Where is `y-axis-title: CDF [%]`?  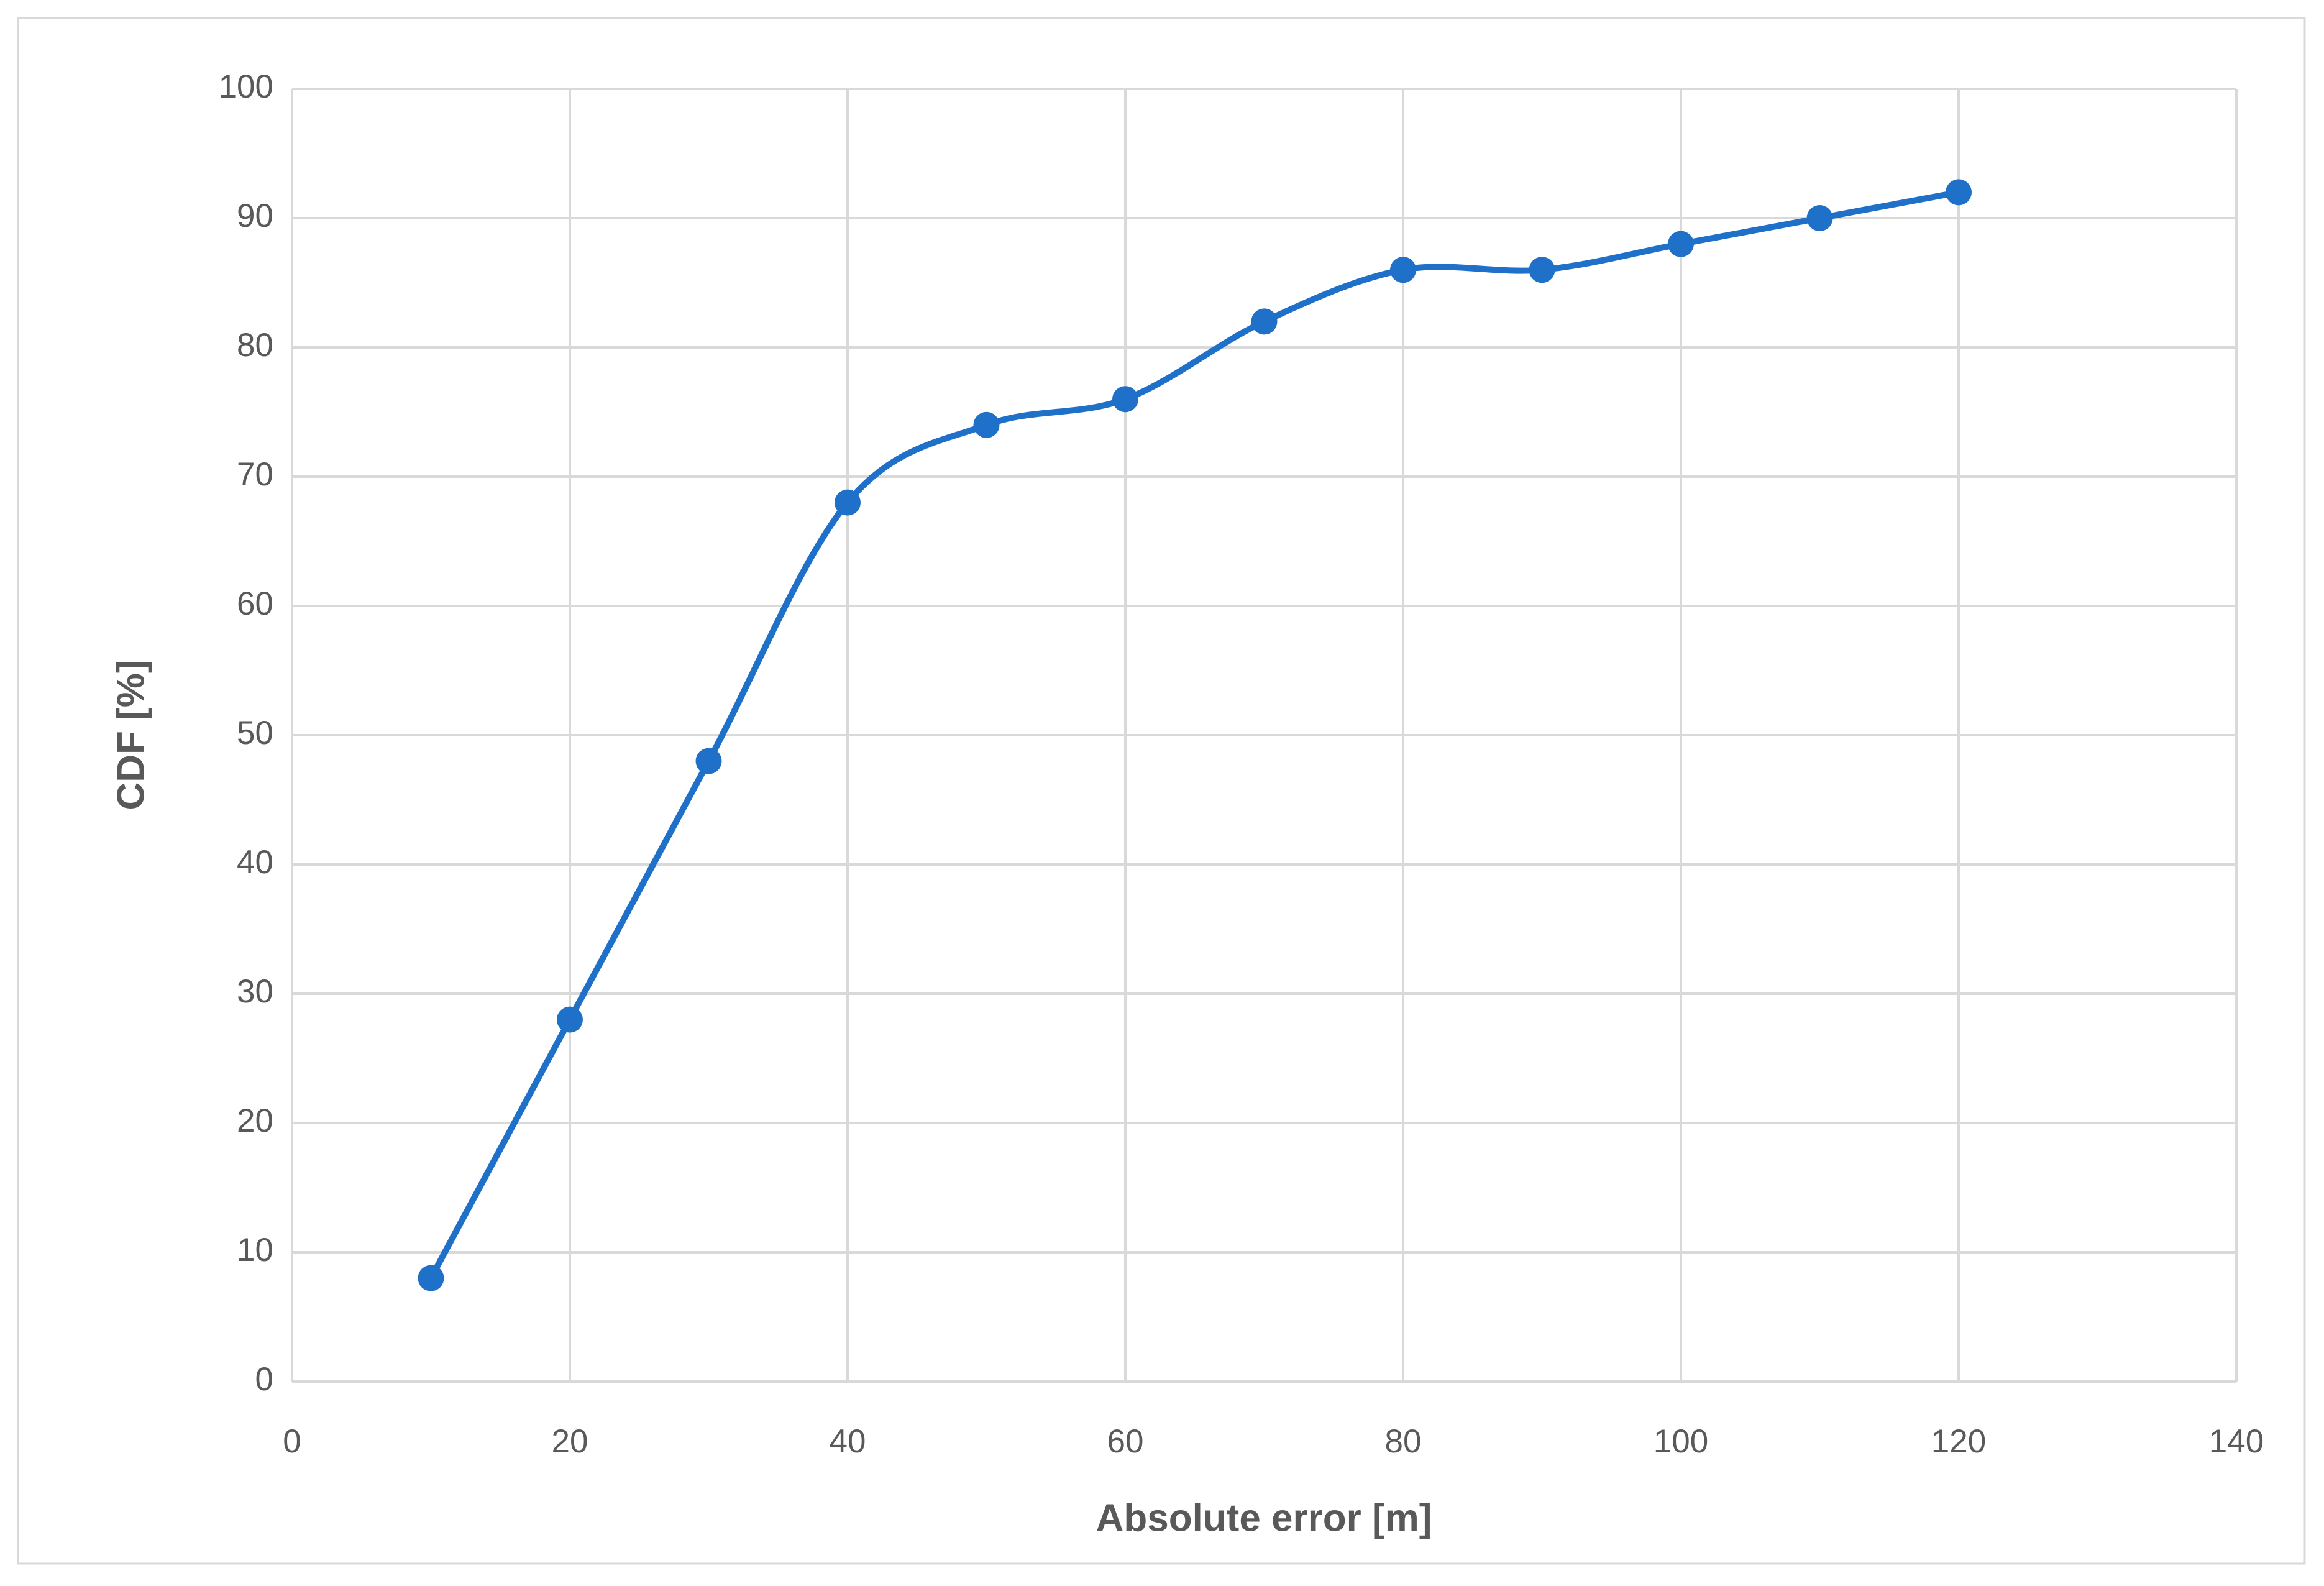 y-axis-title: CDF [%] is located at coordinates (130, 735).